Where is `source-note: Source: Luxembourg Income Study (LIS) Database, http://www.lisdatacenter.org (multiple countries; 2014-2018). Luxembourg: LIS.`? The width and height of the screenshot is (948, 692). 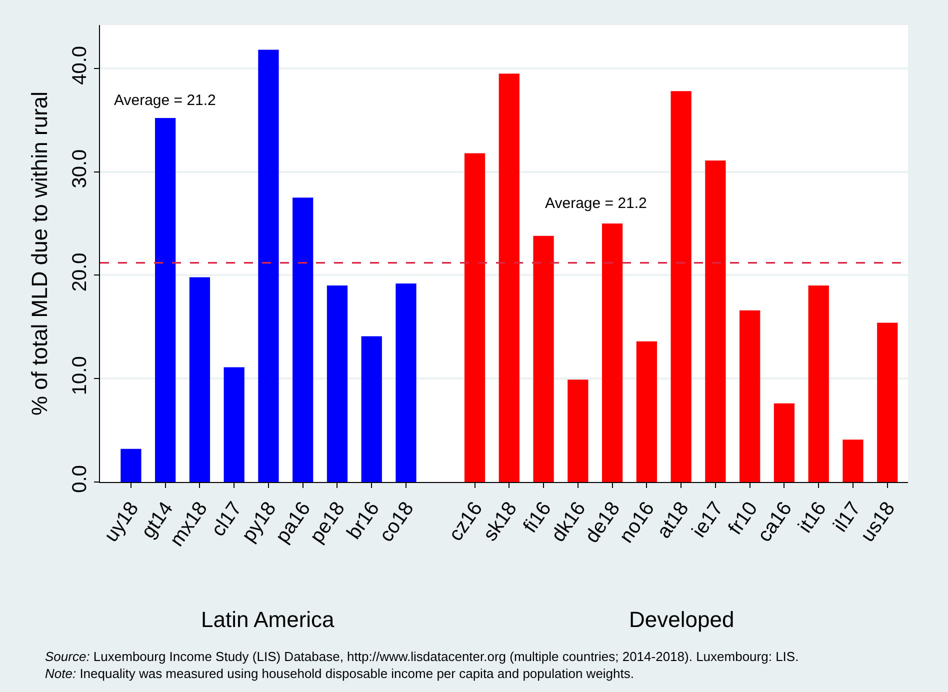 source-note: Source: Luxembourg Income Study (LIS) Database, http://www.lisdatacenter.org (multiple countries; 2014-2018). Luxembourg: LIS. is located at coordinates (422, 656).